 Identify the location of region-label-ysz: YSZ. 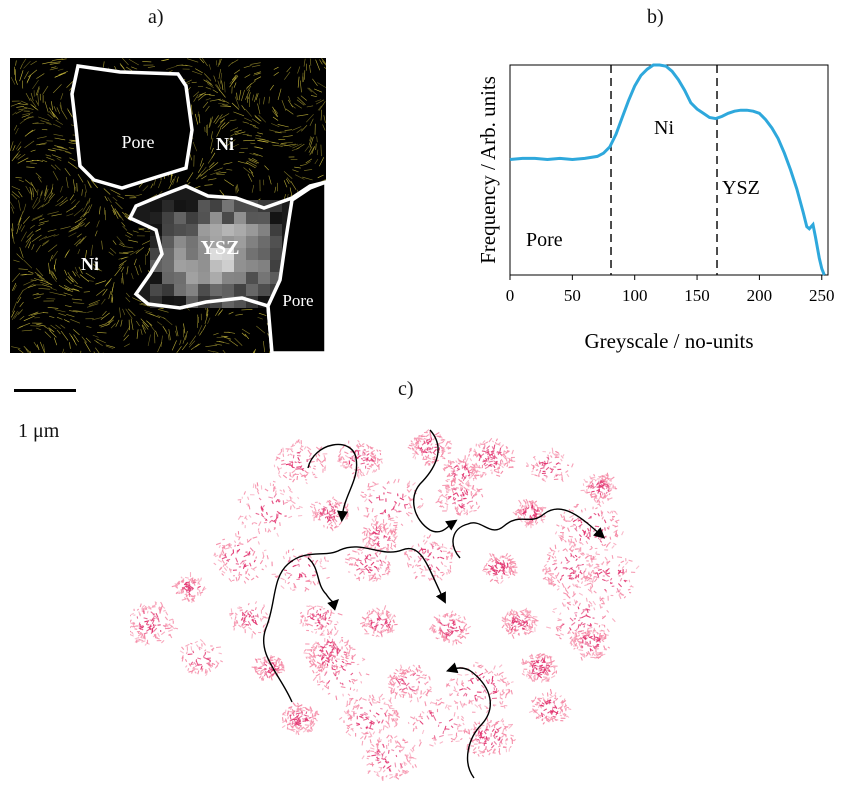
(741, 188).